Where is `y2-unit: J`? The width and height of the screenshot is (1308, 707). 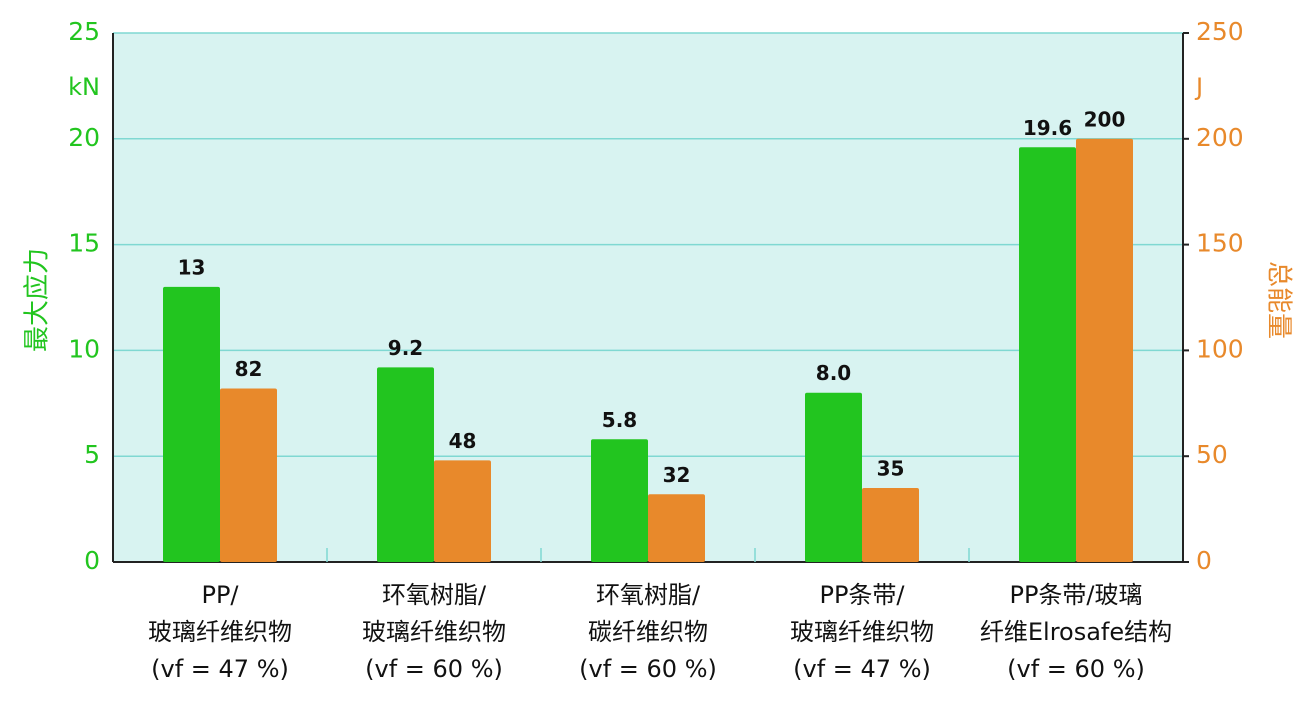
y2-unit: J is located at coordinates (1198, 87).